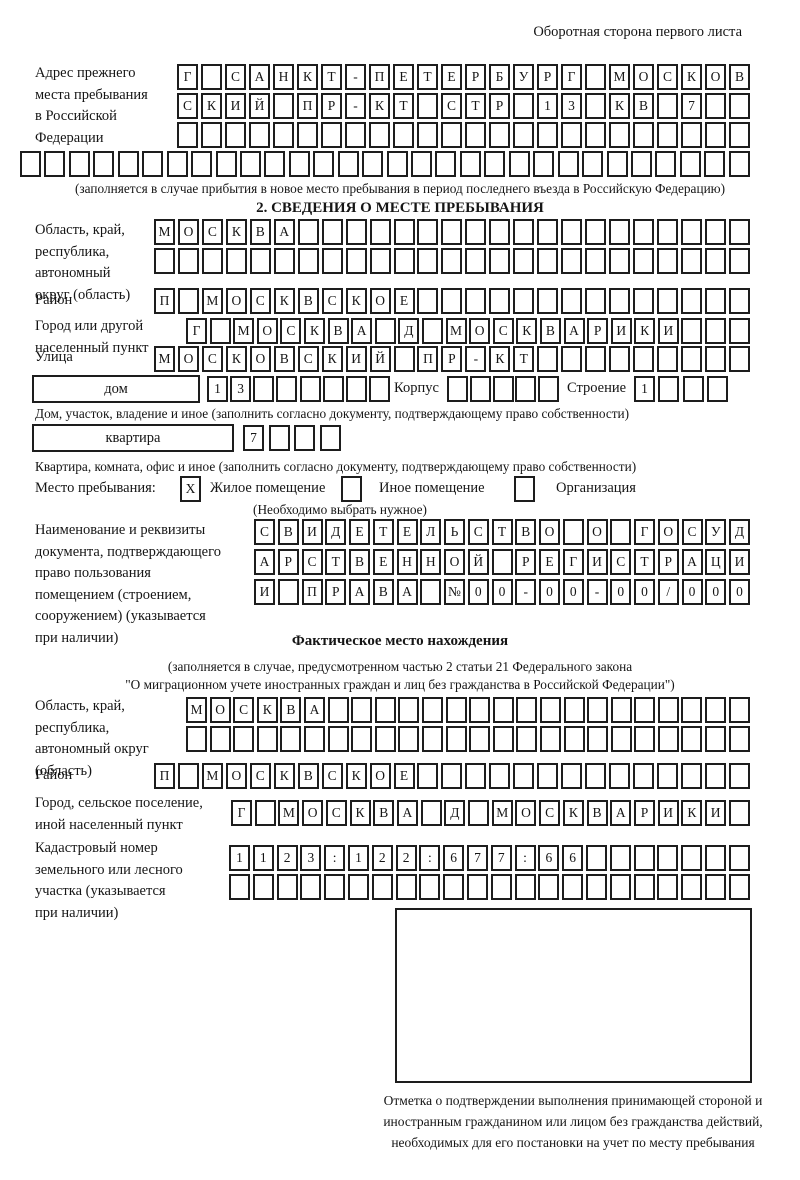 The image size is (800, 1180). I want to click on char-cell: Г, so click(187, 77).